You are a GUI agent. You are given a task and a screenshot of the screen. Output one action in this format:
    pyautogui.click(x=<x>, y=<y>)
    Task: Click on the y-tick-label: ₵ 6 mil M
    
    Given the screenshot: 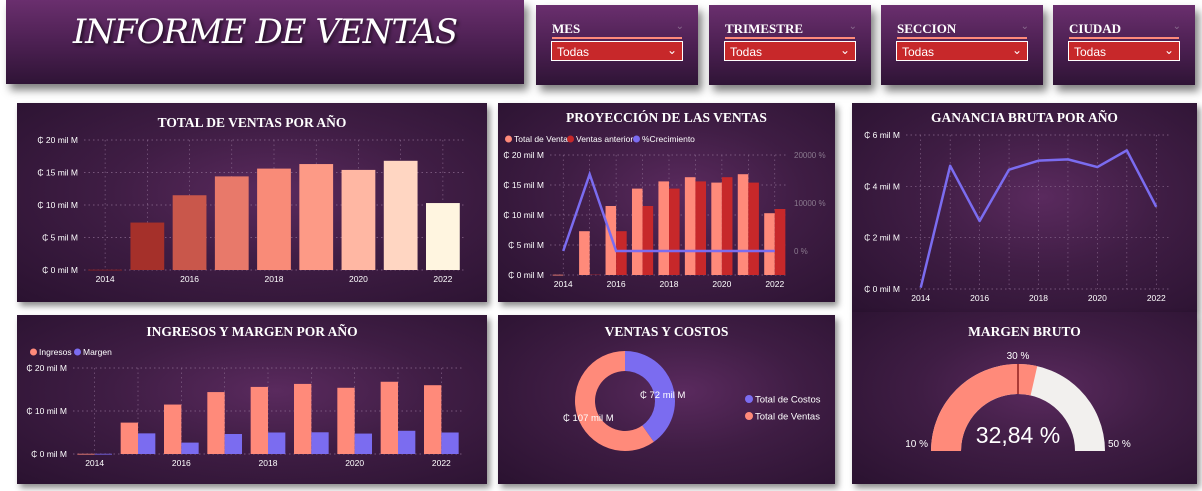 What is the action you would take?
    pyautogui.click(x=882, y=135)
    